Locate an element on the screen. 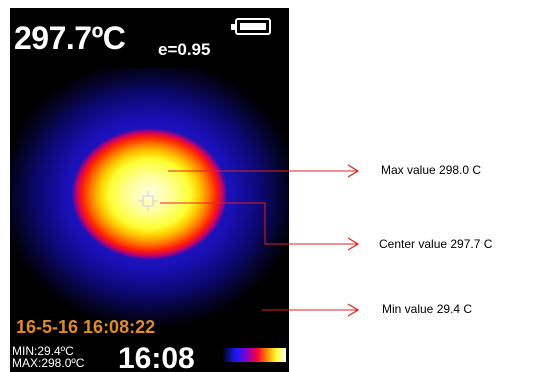 The height and width of the screenshot is (372, 546). center-temperature-reading: 297.7ºC is located at coordinates (70, 38).